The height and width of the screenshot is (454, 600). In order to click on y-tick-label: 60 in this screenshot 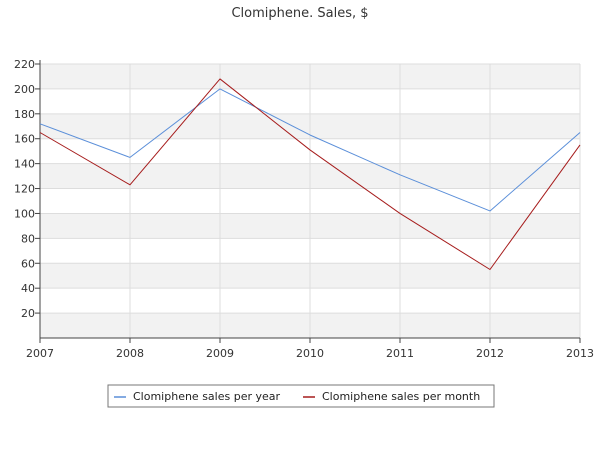, I will do `click(28, 263)`.